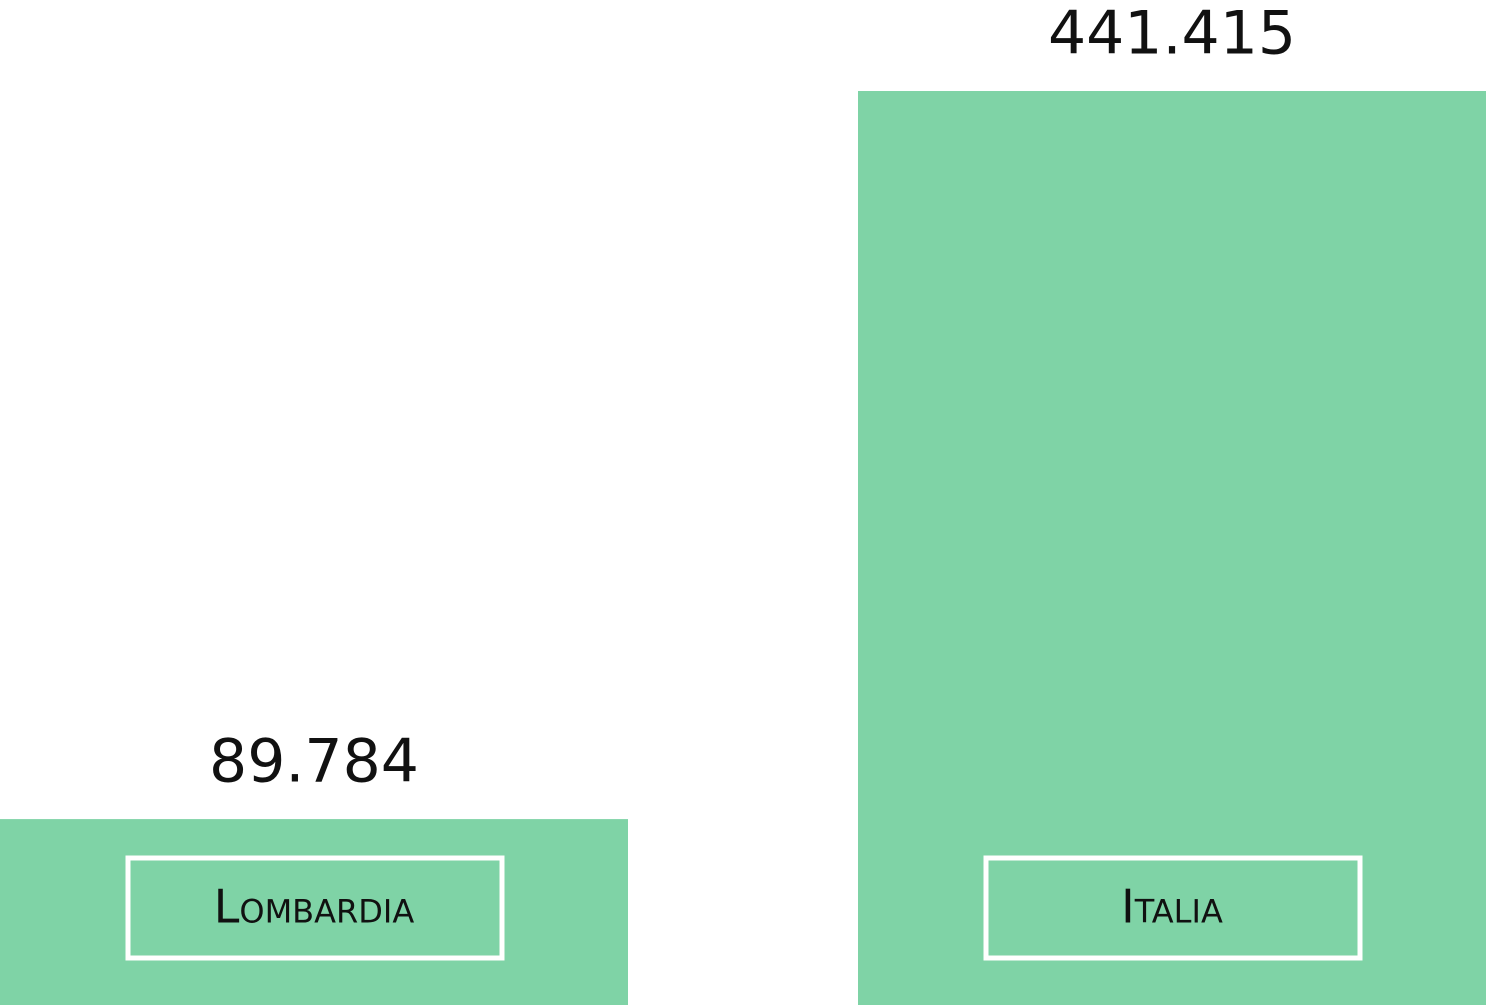  I want to click on value-label: 89.784, so click(314, 762).